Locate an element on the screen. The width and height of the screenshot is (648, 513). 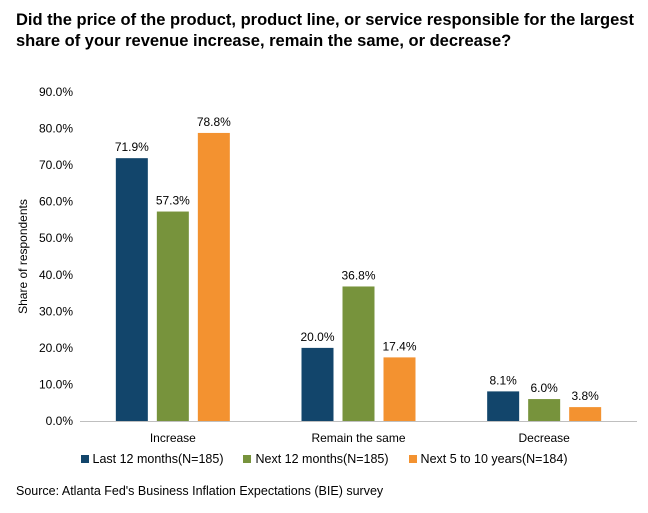
y-tick-label: 60.0% is located at coordinates (56, 202).